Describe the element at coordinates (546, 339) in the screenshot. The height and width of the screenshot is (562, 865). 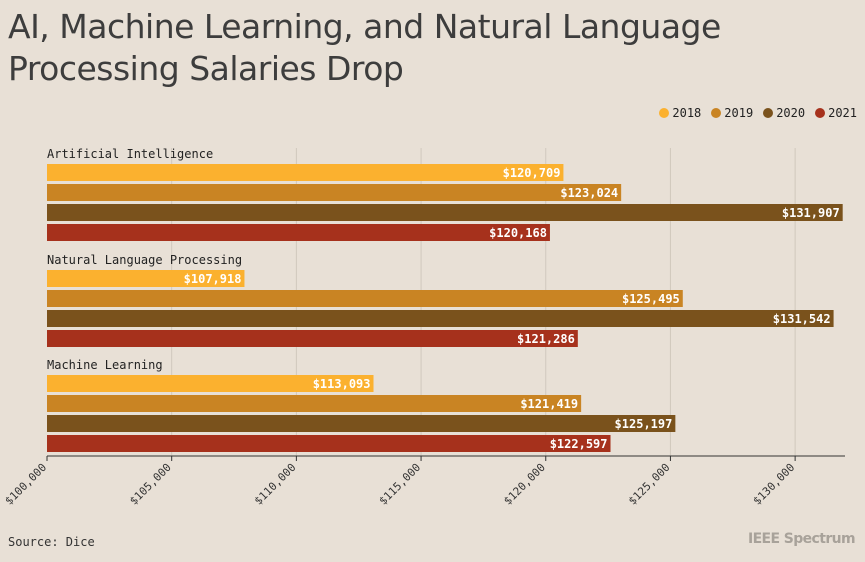
I see `bar-value-label: $121,286` at that location.